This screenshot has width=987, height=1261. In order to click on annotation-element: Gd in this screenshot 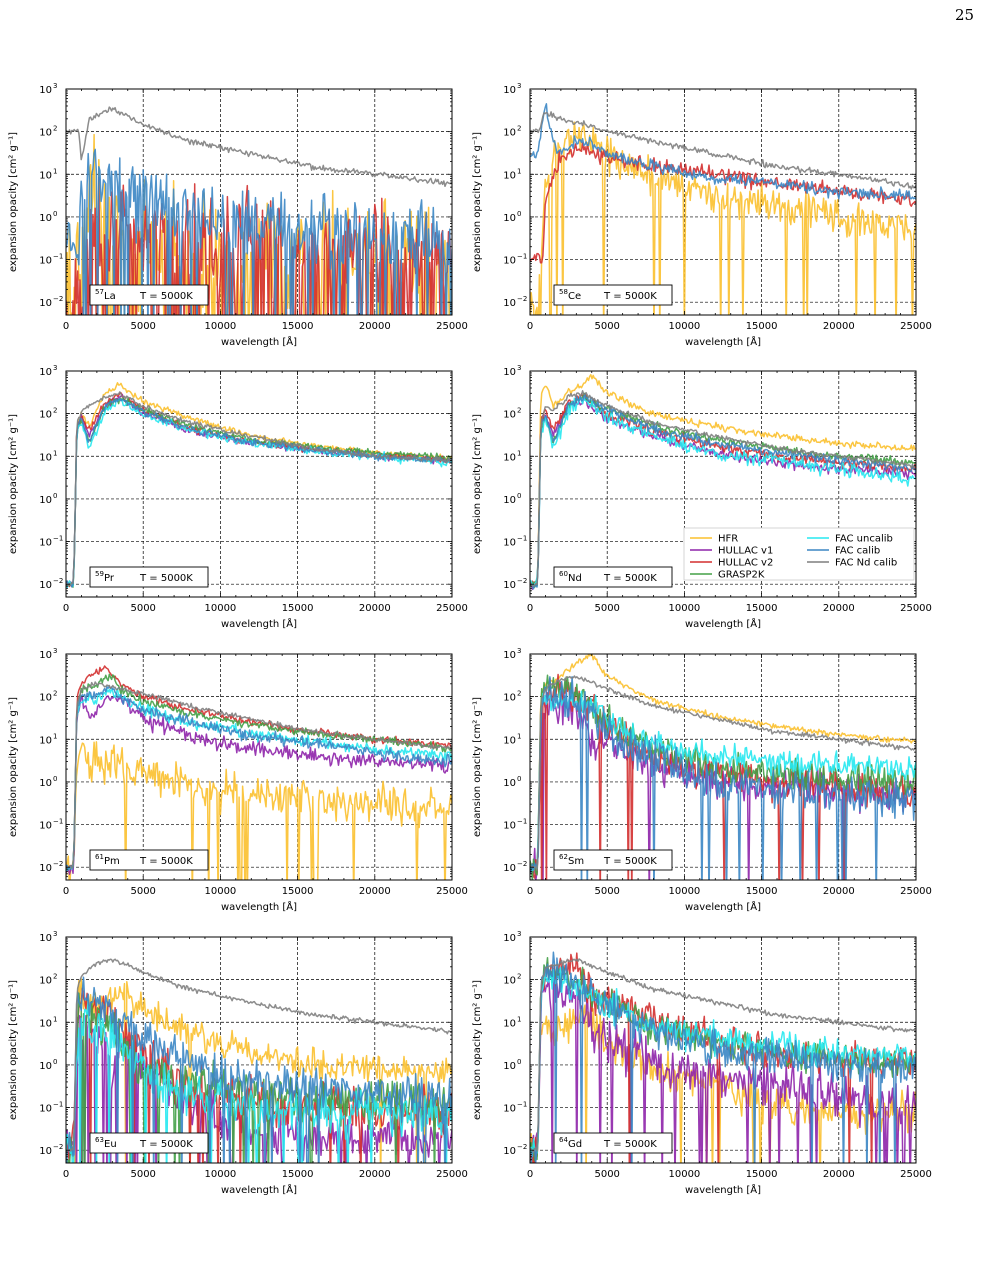, I will do `click(575, 1144)`.